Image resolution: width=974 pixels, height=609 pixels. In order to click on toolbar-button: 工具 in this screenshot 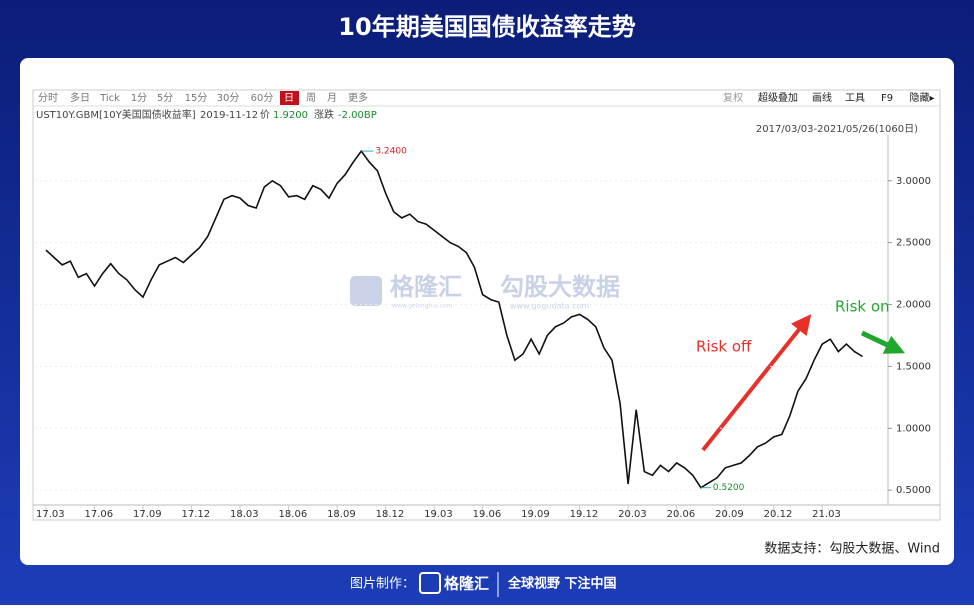, I will do `click(855, 98)`.